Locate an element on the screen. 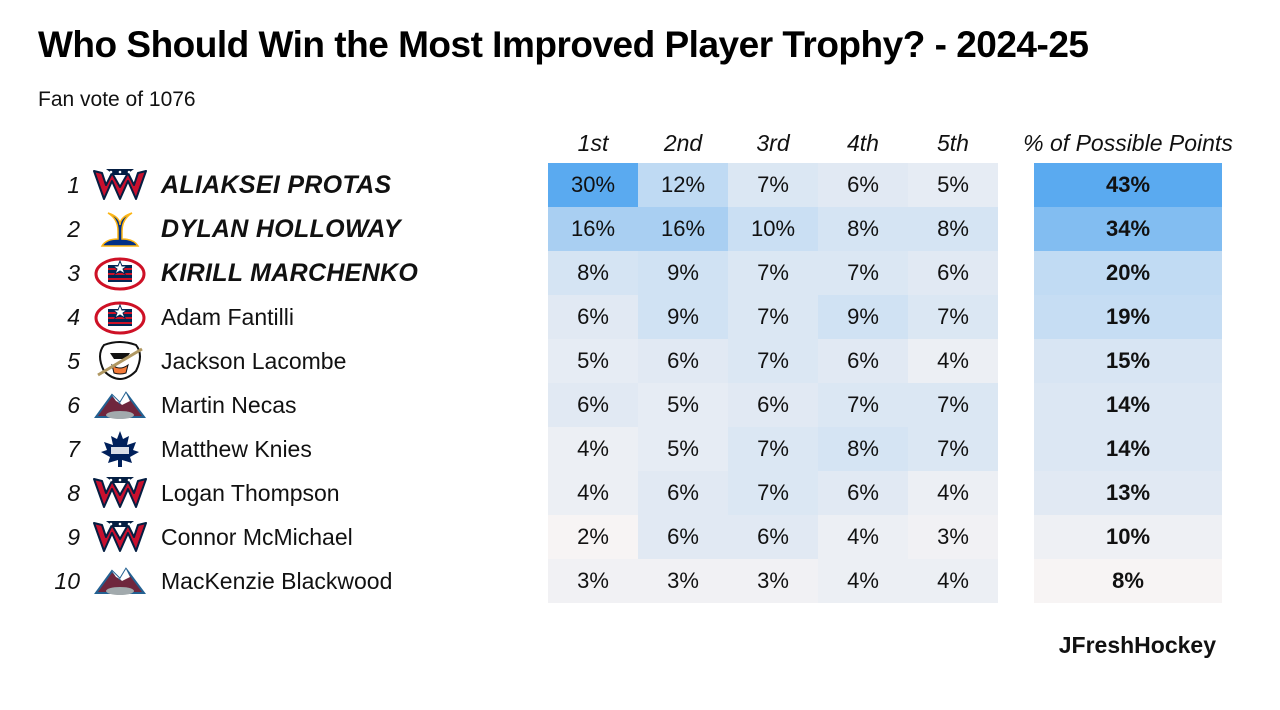 The height and width of the screenshot is (710, 1280). pct-possible-points-cell: 10% is located at coordinates (1128, 537).